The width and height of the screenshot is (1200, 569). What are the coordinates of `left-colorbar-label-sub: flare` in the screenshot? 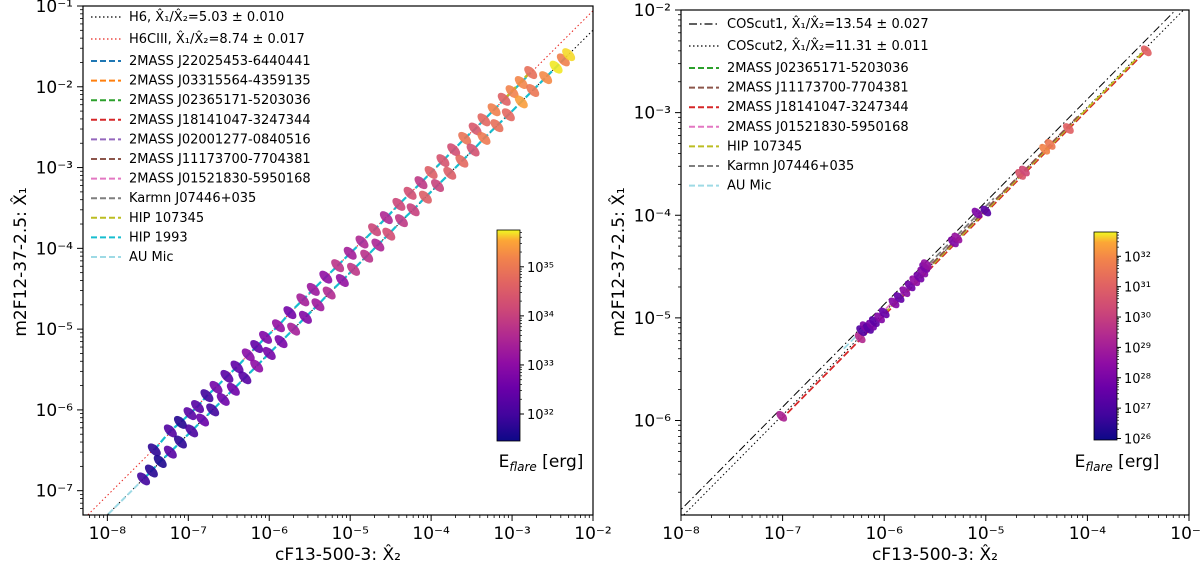 It's located at (522, 467).